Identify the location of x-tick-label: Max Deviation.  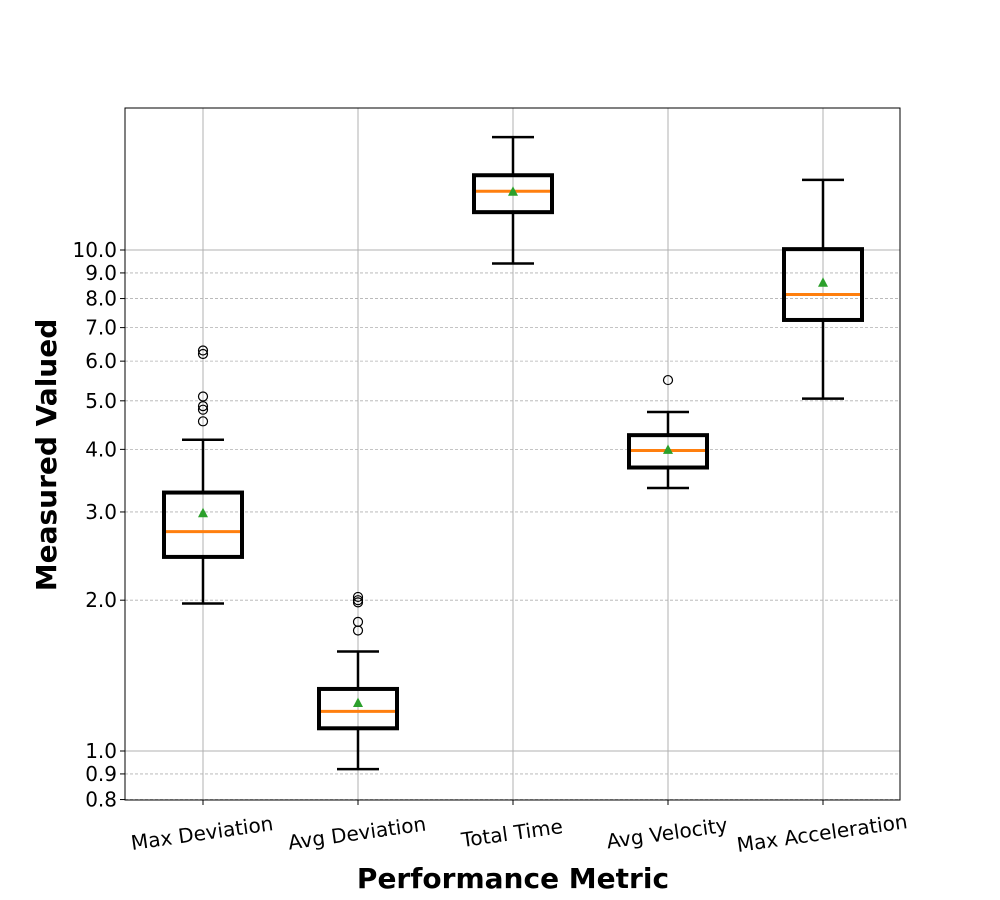
(201, 833).